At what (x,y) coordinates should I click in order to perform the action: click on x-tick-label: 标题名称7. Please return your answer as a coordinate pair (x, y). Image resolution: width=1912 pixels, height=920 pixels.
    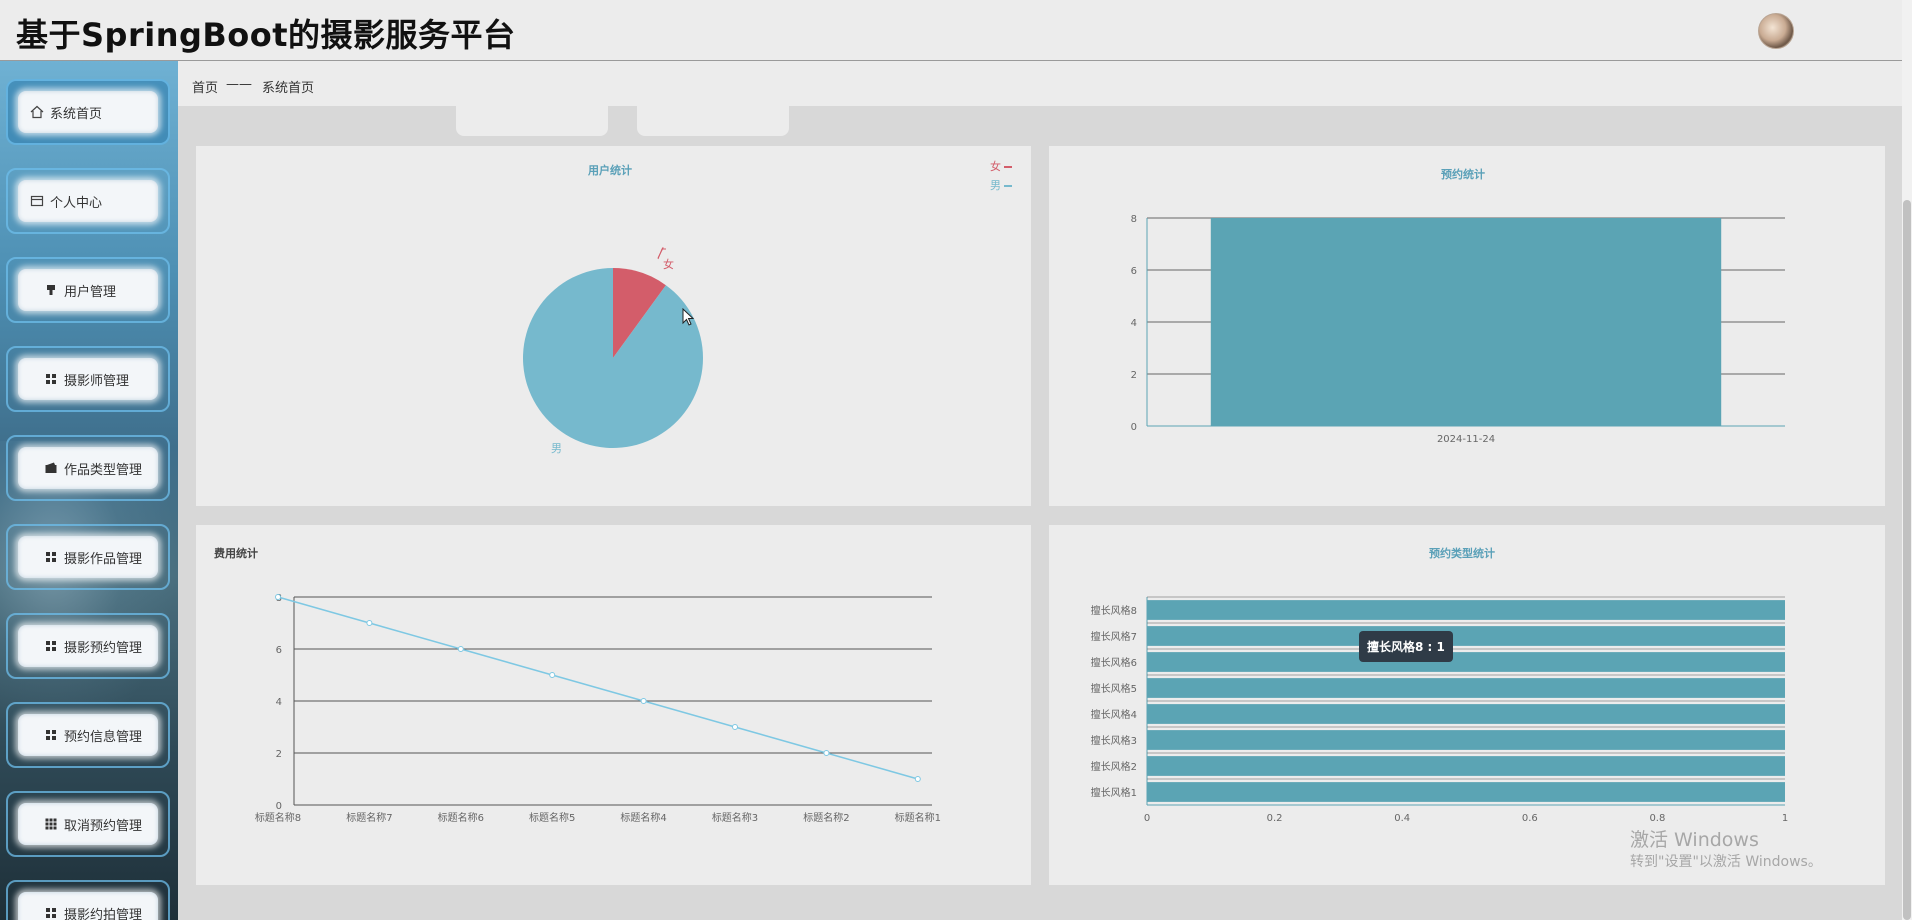
    Looking at the image, I should click on (369, 817).